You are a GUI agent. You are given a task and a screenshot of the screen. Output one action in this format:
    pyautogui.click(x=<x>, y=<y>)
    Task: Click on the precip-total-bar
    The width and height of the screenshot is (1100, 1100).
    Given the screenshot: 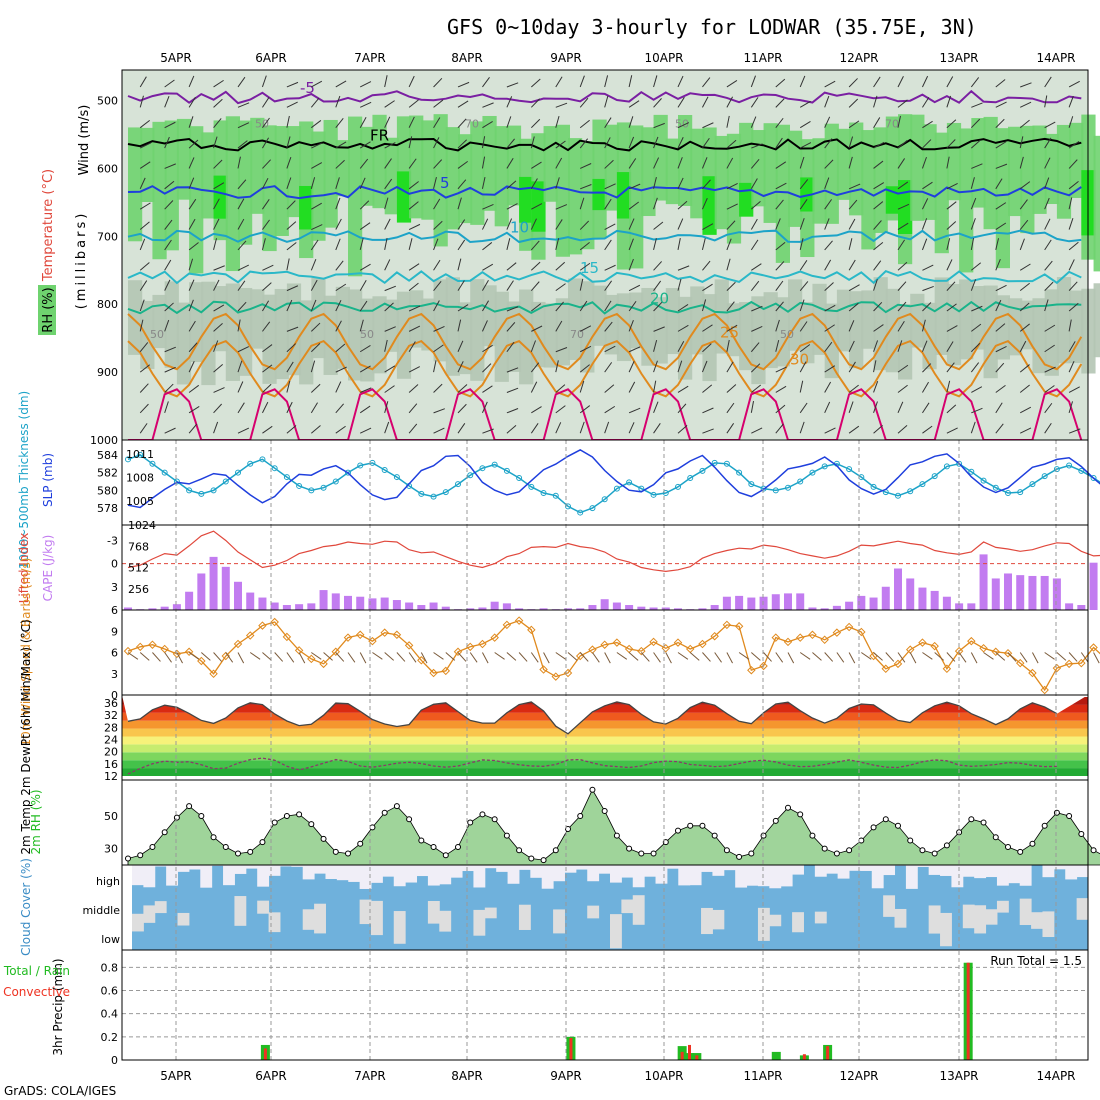 What is the action you would take?
    pyautogui.click(x=776, y=1055)
    